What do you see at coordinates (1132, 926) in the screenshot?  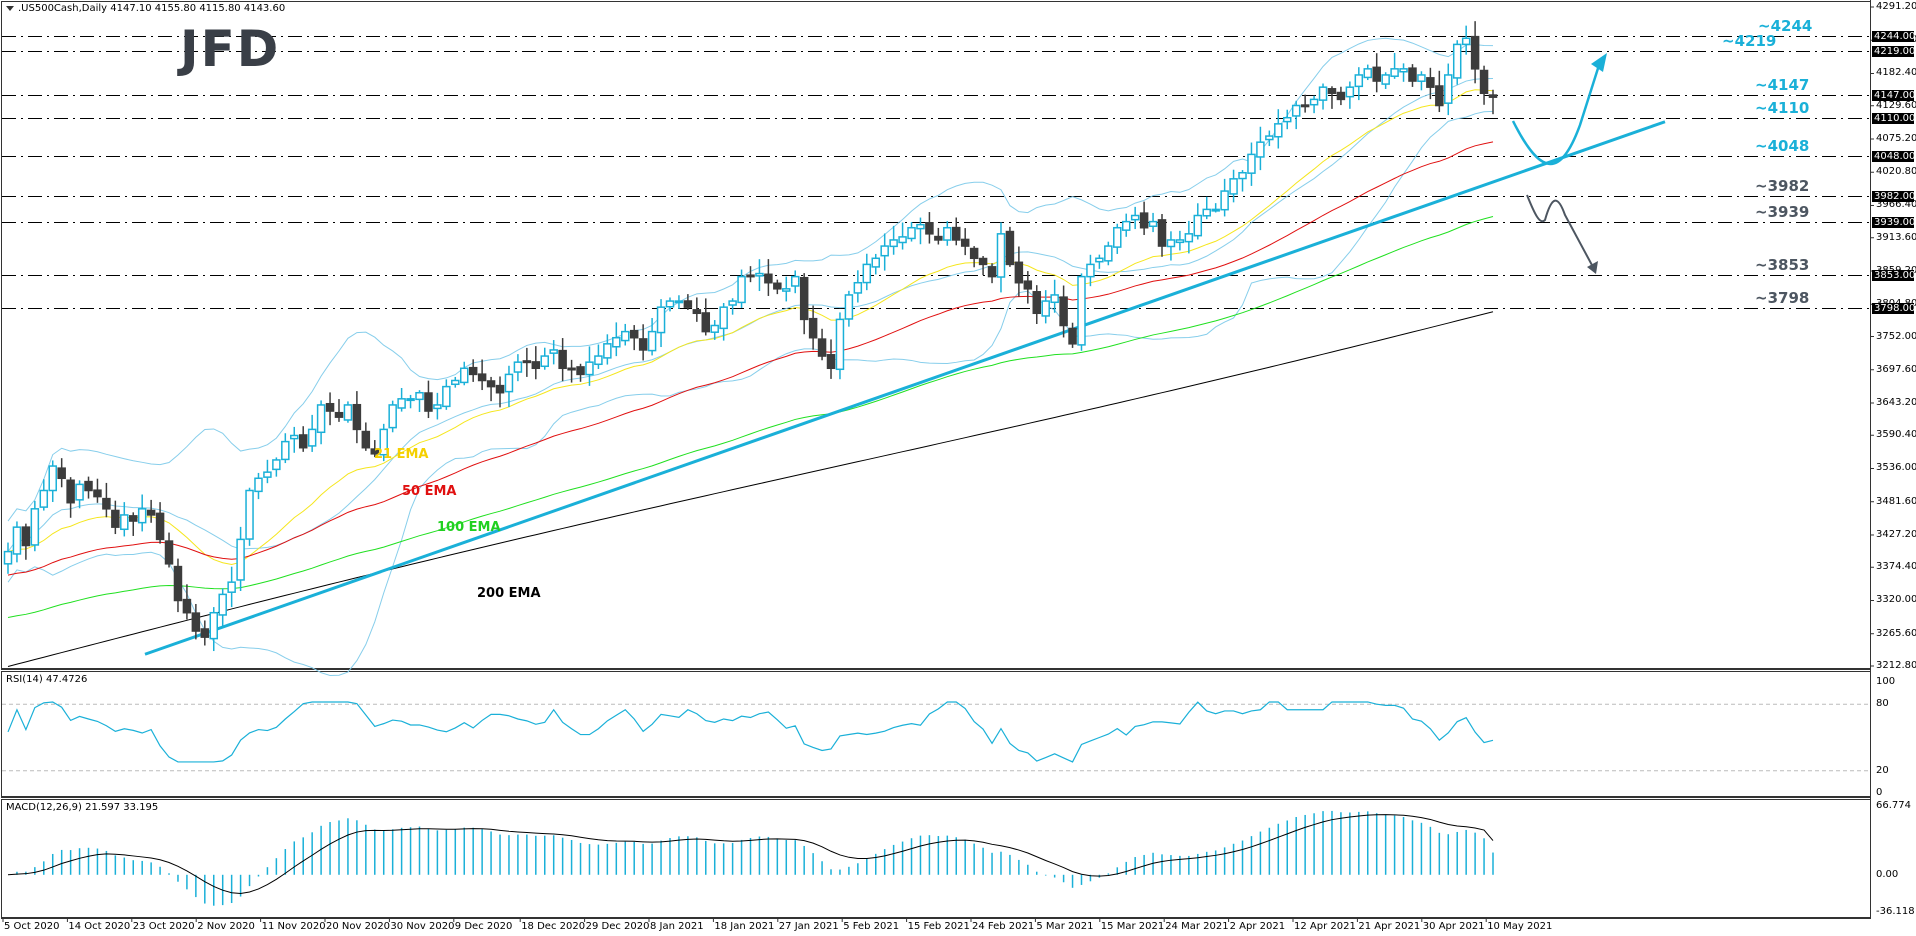 I see `date-tick-label: 15 Mar 2021` at bounding box center [1132, 926].